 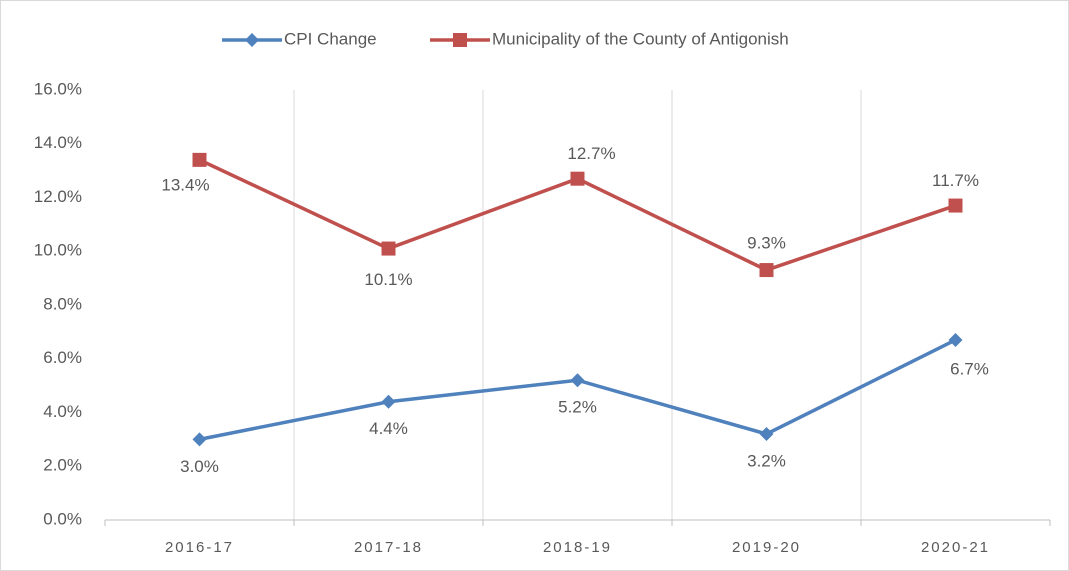 What do you see at coordinates (388, 279) in the screenshot?
I see `data-label: 10.1%` at bounding box center [388, 279].